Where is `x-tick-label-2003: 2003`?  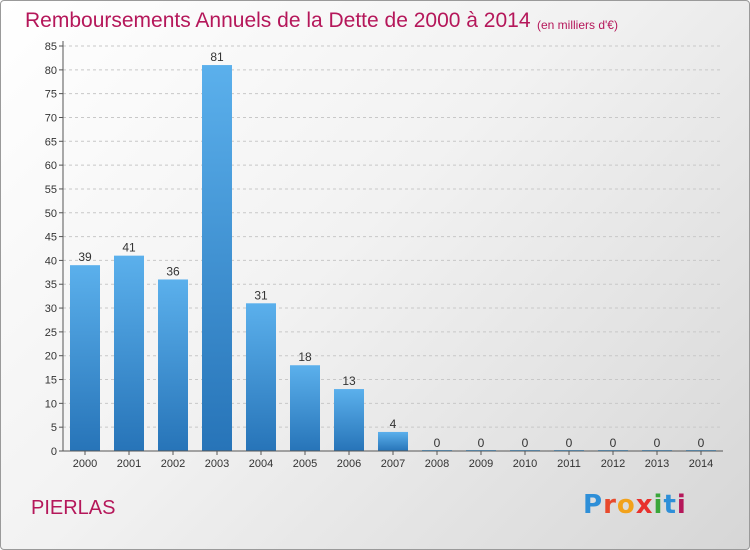
x-tick-label-2003: 2003 is located at coordinates (217, 464).